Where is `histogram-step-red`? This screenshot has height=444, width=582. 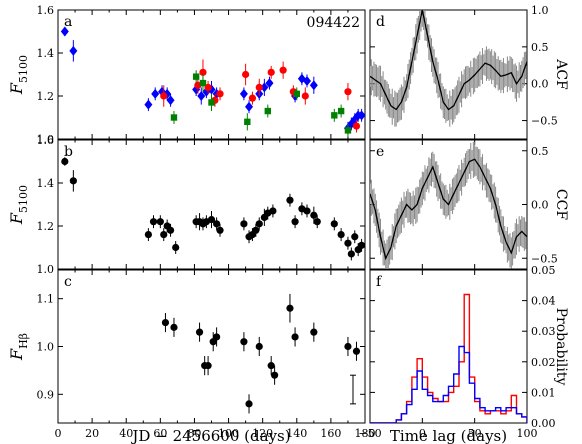
histogram-step-red is located at coordinates (448, 358).